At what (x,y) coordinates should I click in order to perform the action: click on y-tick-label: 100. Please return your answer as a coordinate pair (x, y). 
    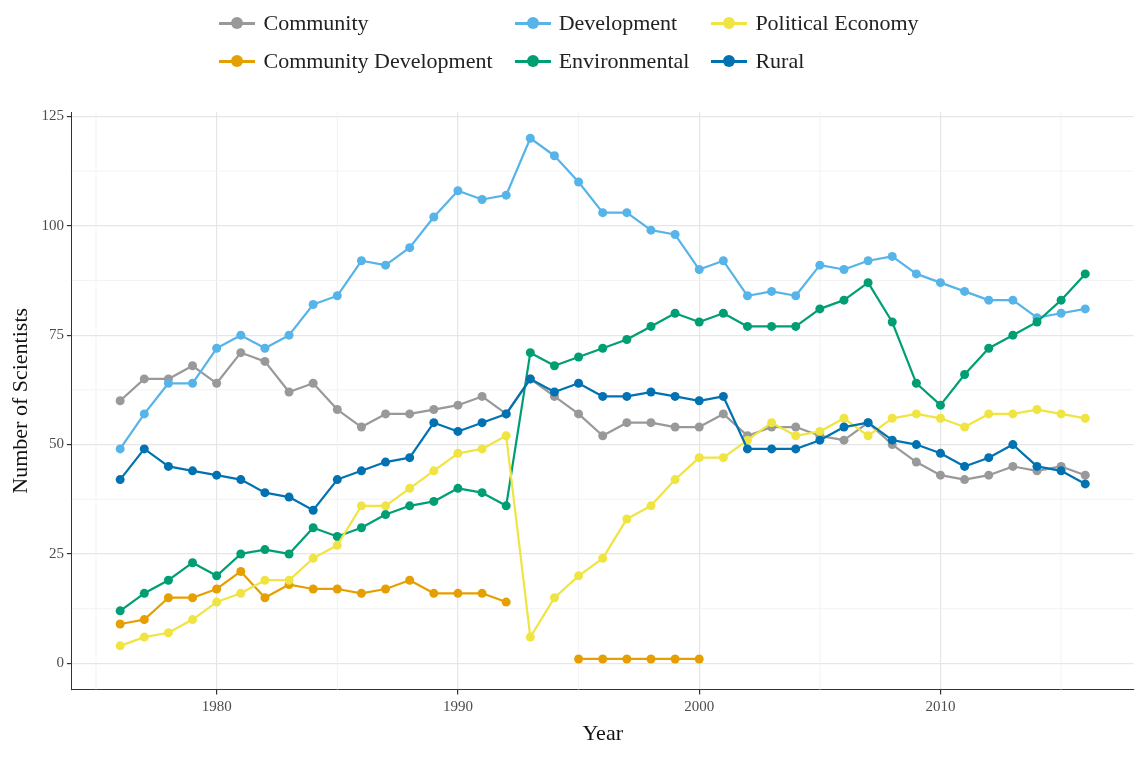
    Looking at the image, I should click on (52, 224).